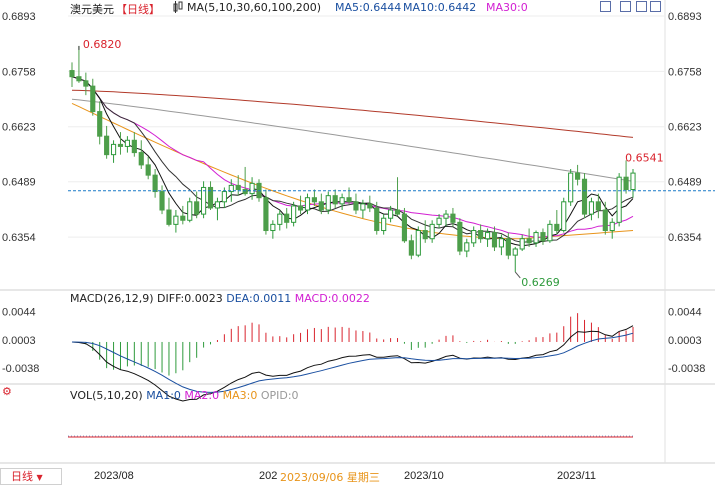  I want to click on vol-params: VOL(5,10,20), so click(106, 395).